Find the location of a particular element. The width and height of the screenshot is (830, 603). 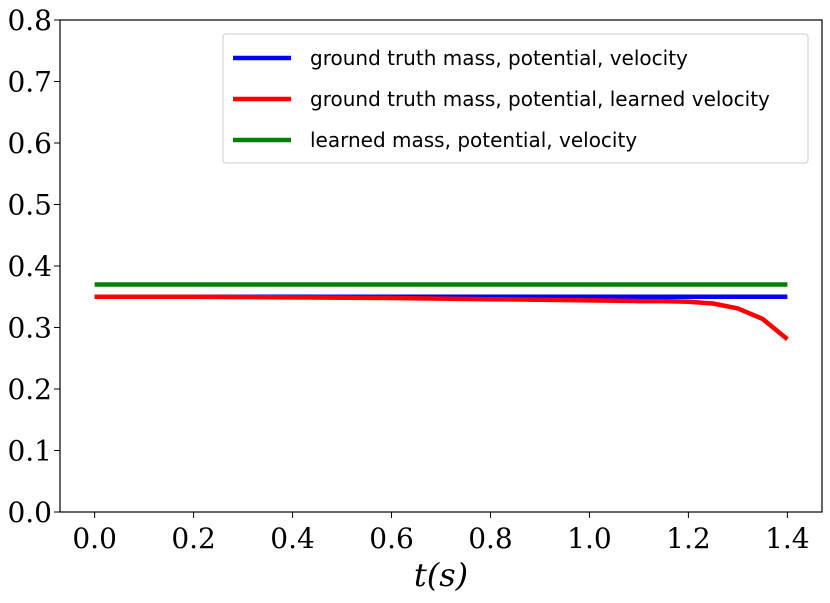

y-tick-label: 0.6 is located at coordinates (29, 143).